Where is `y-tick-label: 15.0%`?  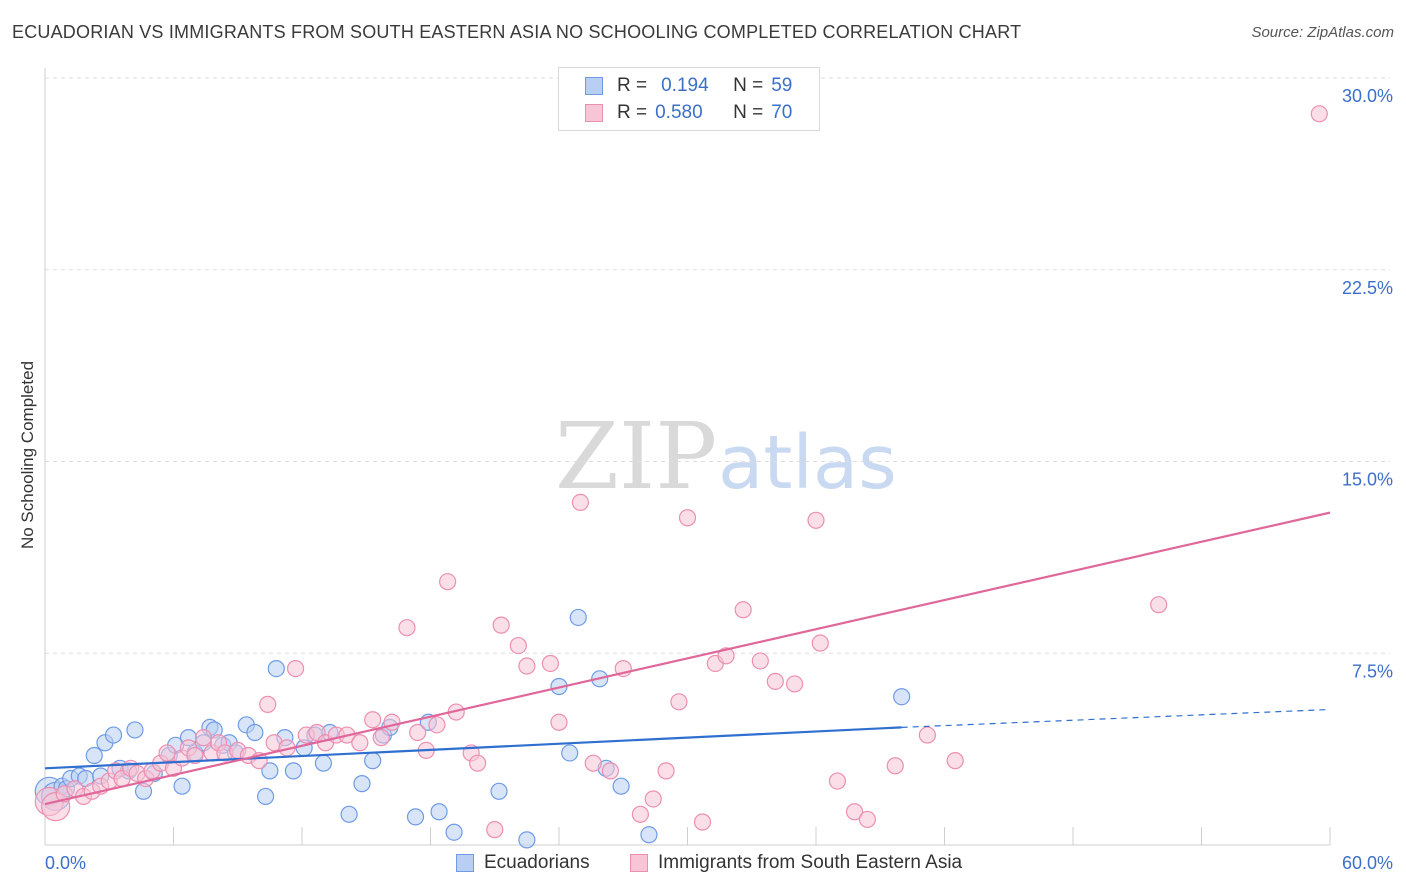 y-tick-label: 15.0% is located at coordinates (1367, 480).